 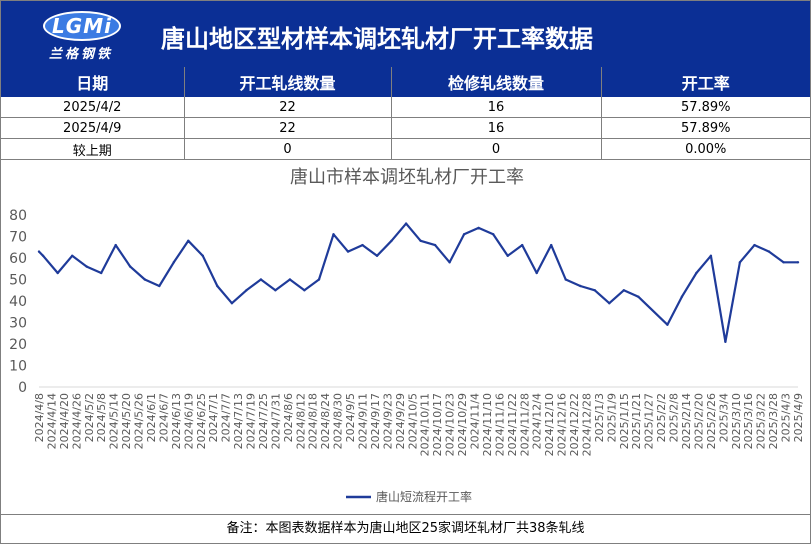 I want to click on table-cell: 2025/4/9, so click(x=93, y=128).